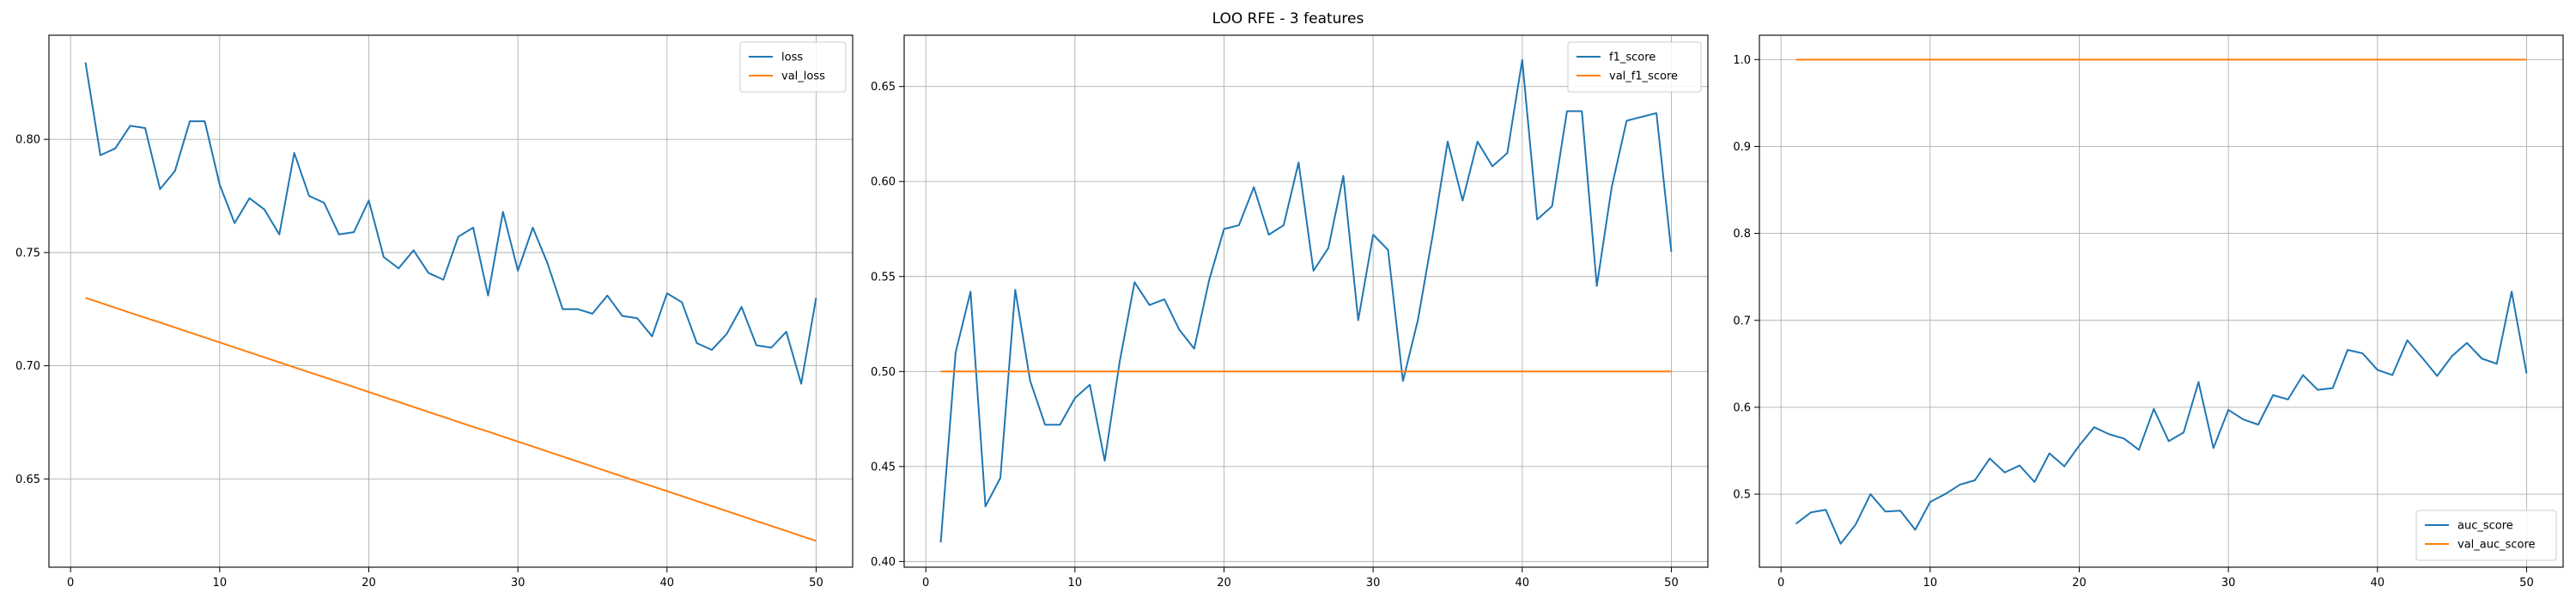 The width and height of the screenshot is (2576, 605). I want to click on legend-label: loss, so click(792, 58).